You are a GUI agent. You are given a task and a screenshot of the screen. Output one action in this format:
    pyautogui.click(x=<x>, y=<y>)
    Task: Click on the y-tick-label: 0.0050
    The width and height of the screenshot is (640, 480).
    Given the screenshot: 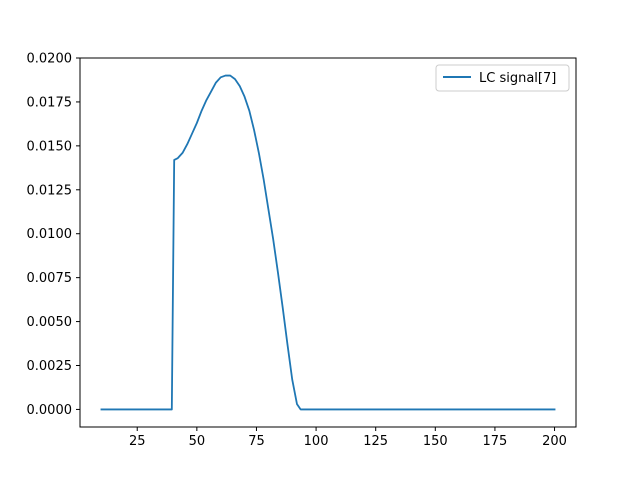 What is the action you would take?
    pyautogui.click(x=50, y=322)
    